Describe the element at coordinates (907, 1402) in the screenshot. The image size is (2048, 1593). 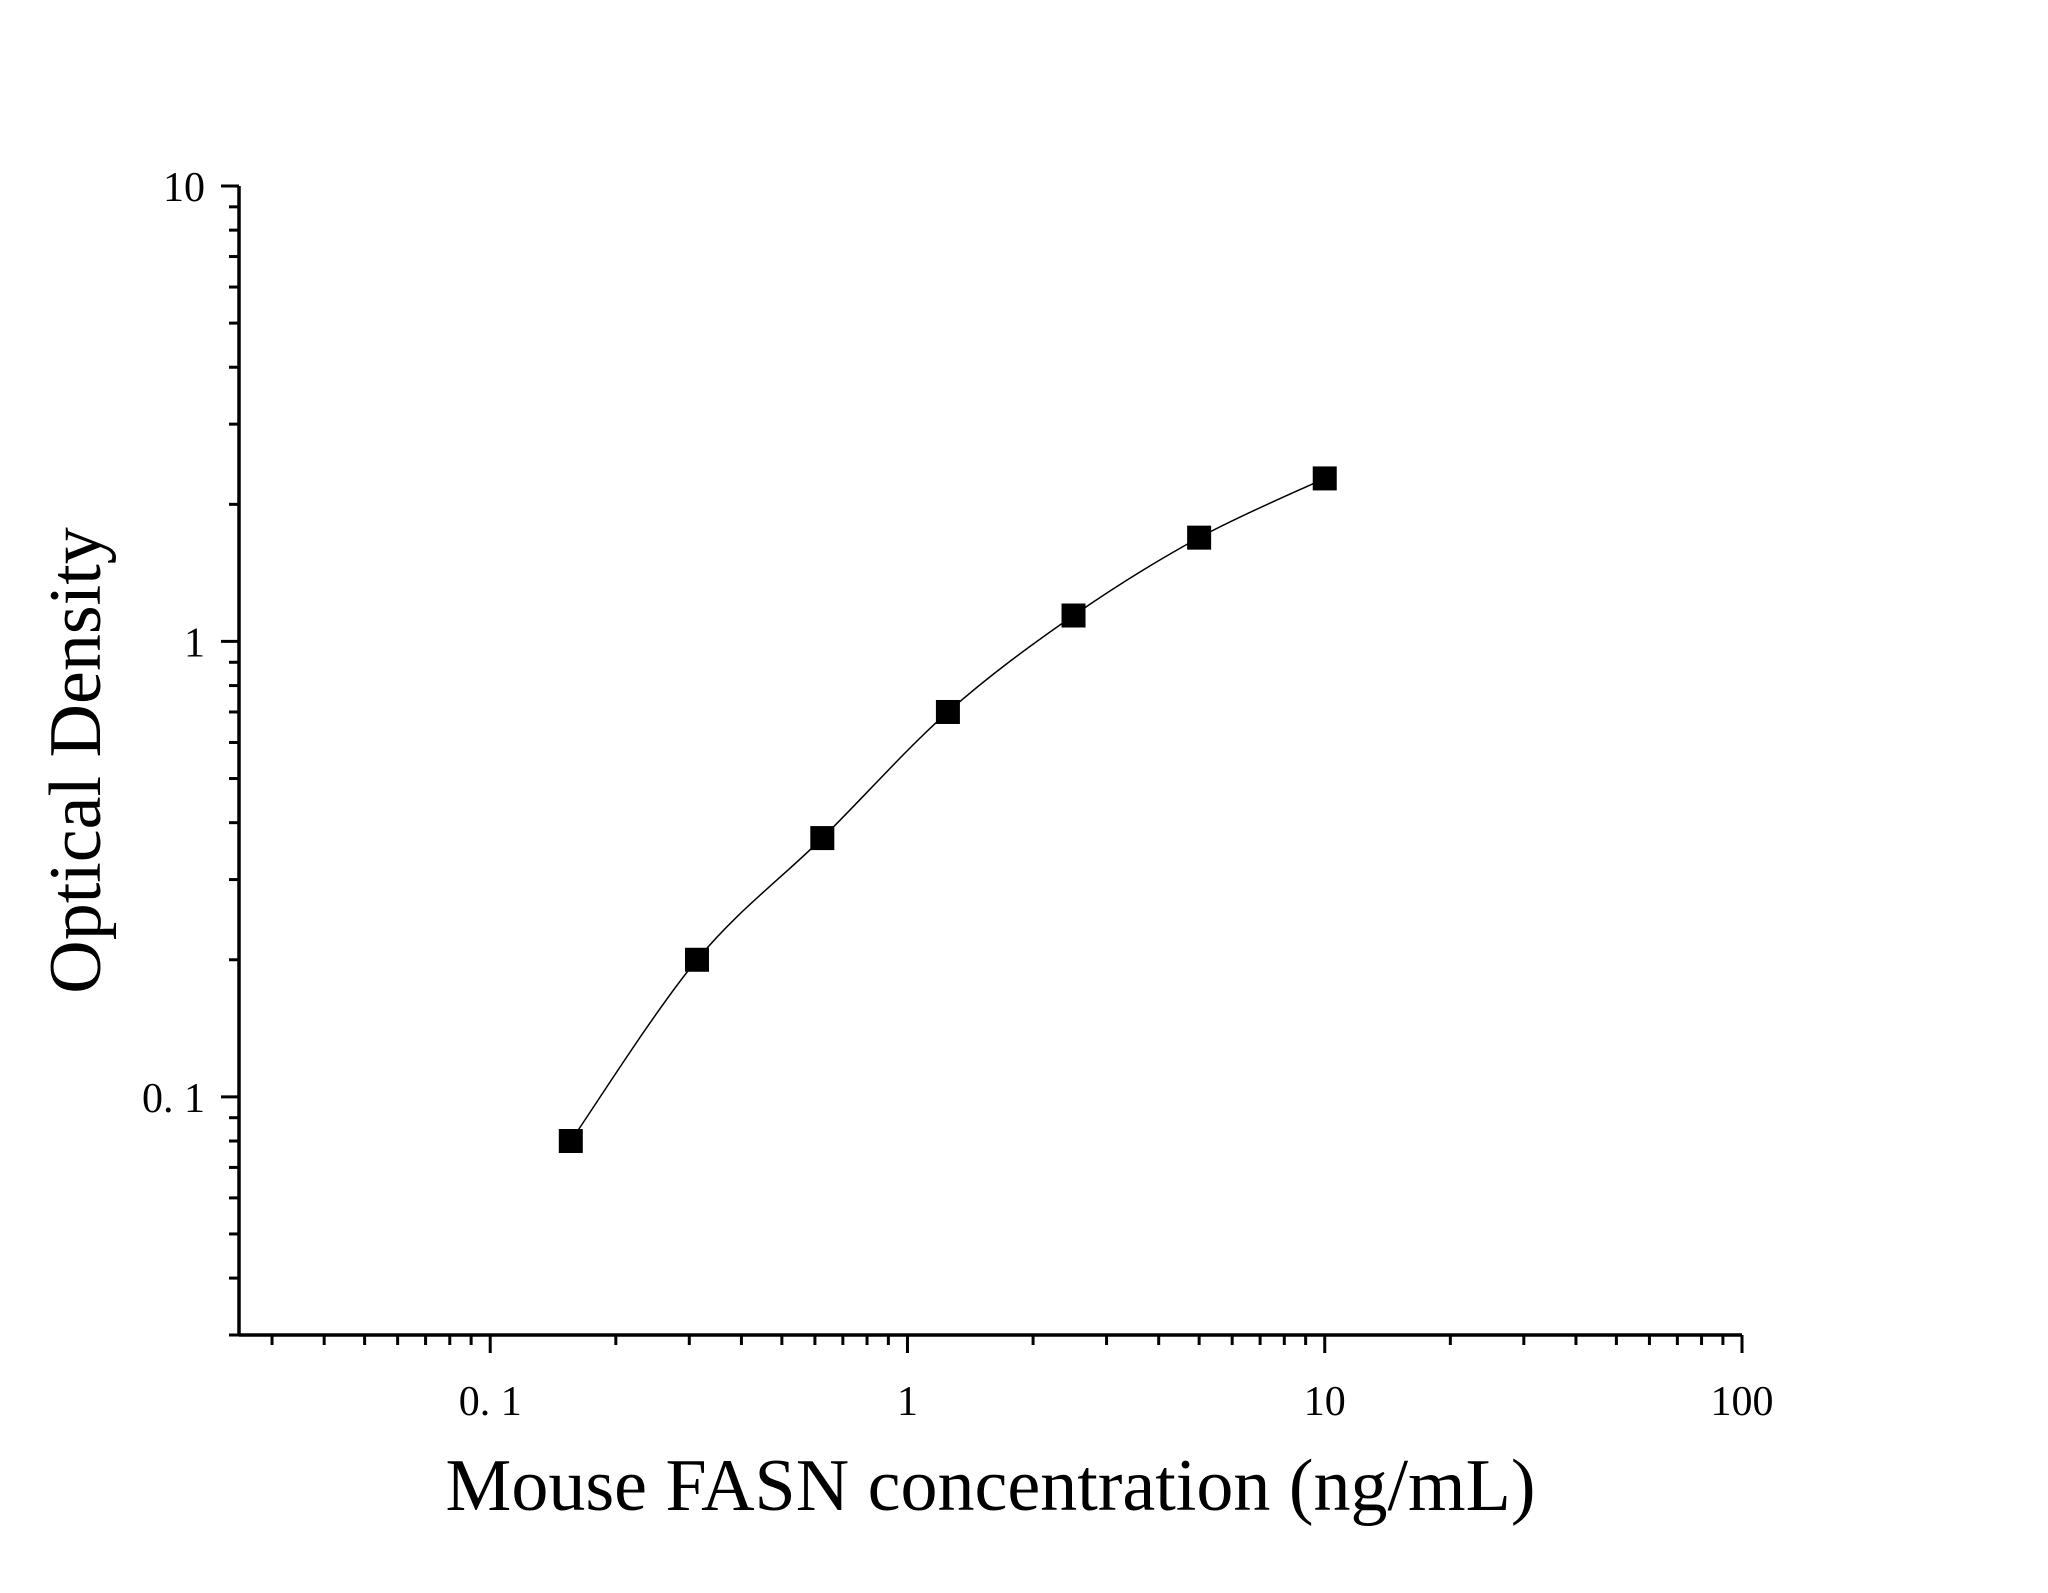
I see `x-tick-label: 1` at that location.